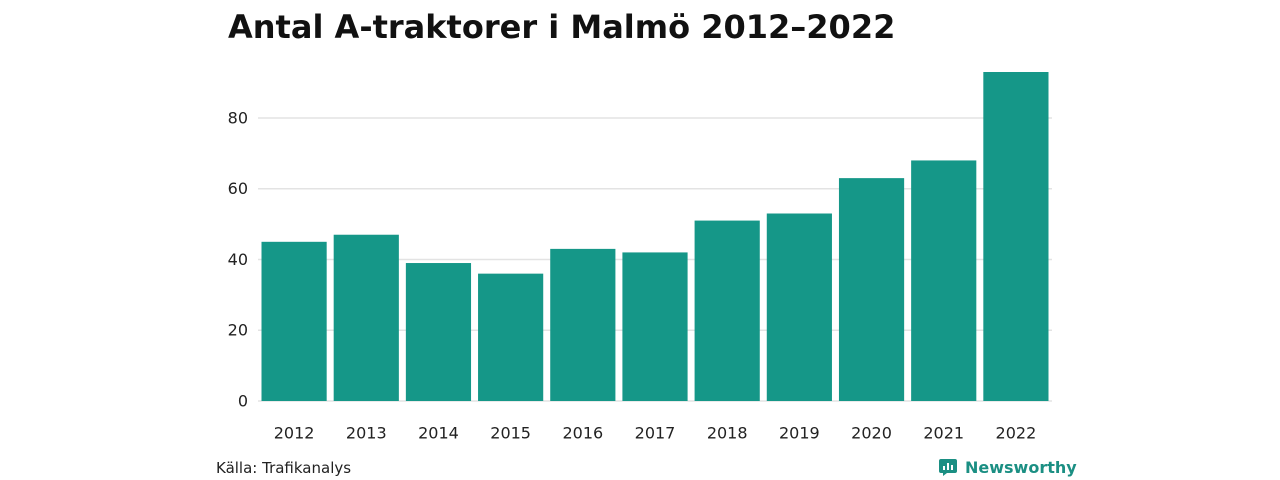  I want to click on y-tick-label: 20, so click(238, 330).